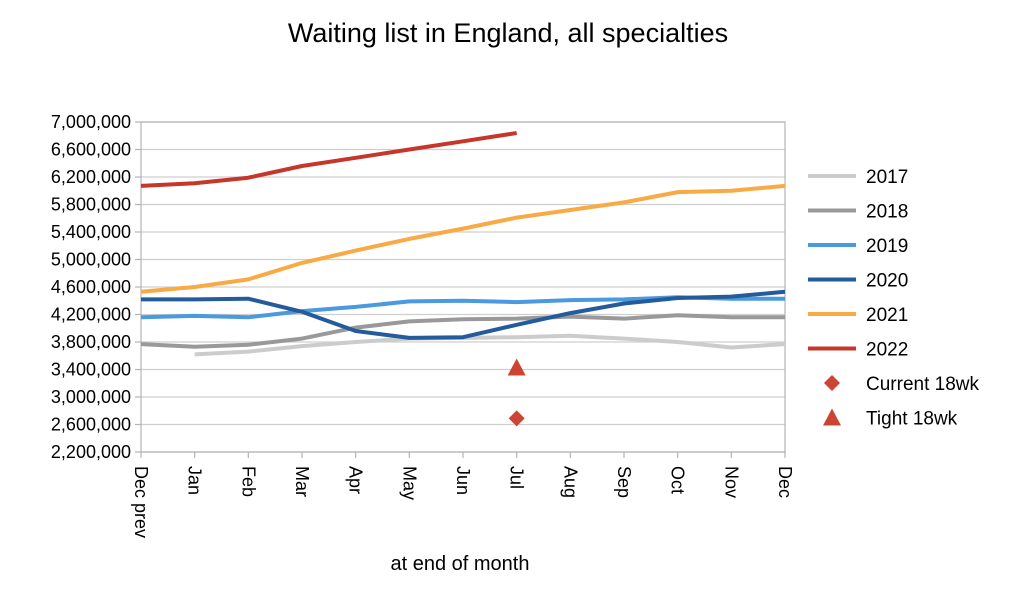 Image resolution: width=1024 pixels, height=592 pixels. I want to click on legend-swatch-diamond, so click(832, 383).